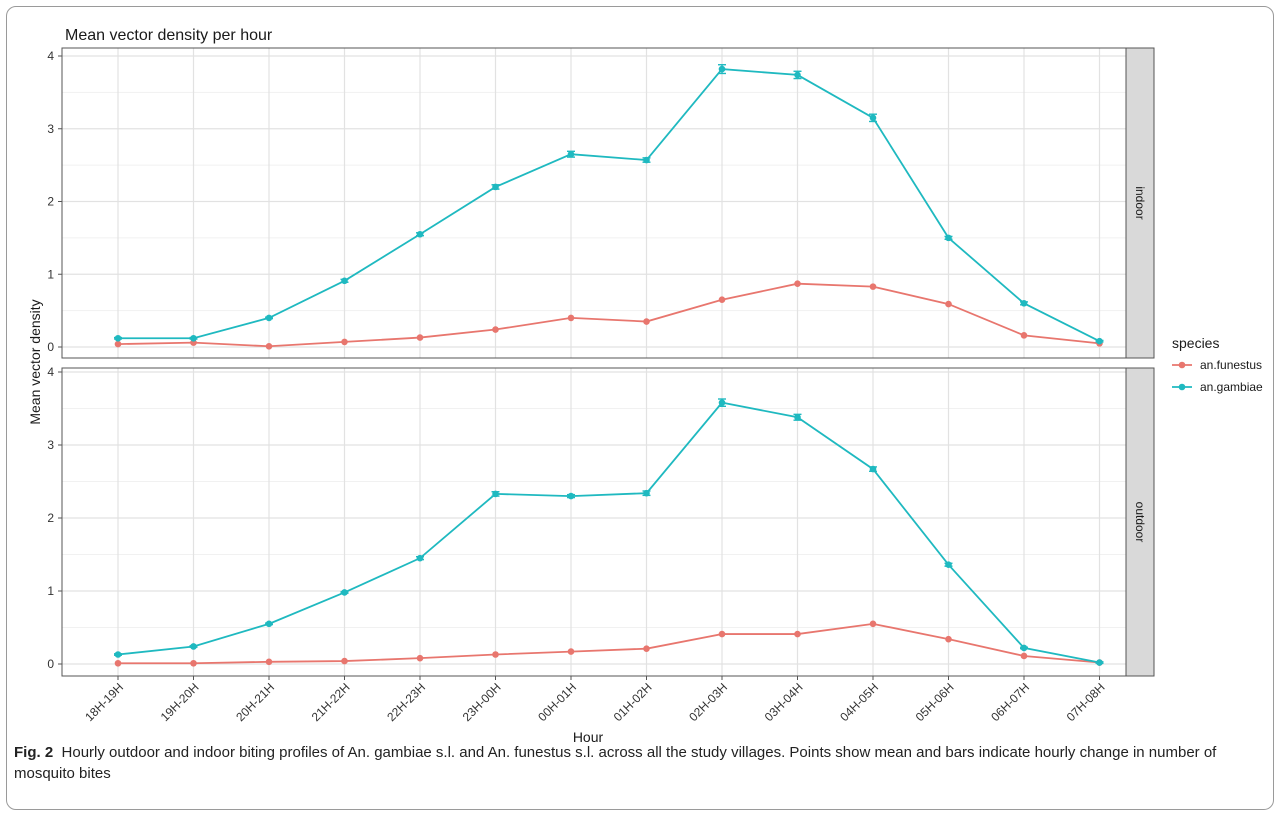 The height and width of the screenshot is (814, 1282). Describe the element at coordinates (180, 702) in the screenshot. I see `x-tick-label: 19H-20H` at that location.